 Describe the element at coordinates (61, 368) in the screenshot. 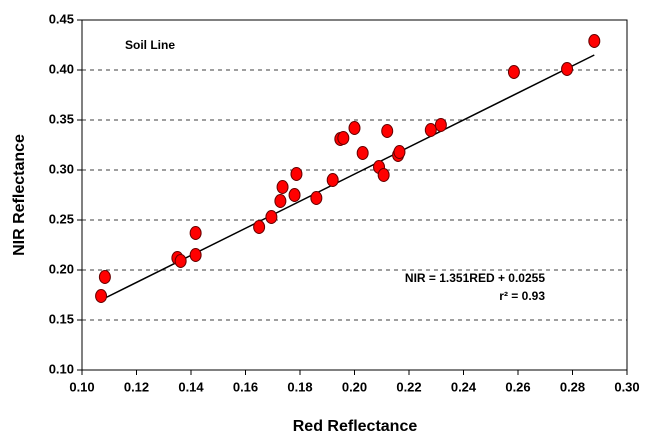

I see `y-tick-label: 0.10` at that location.